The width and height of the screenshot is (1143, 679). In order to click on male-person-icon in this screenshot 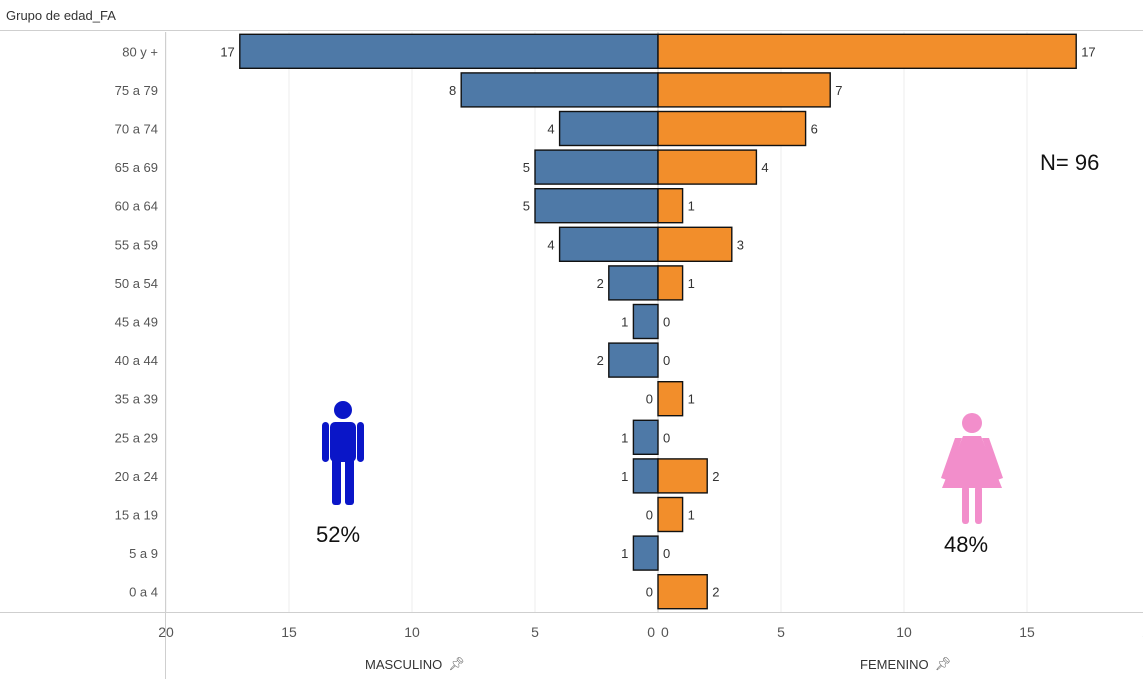, I will do `click(343, 453)`.